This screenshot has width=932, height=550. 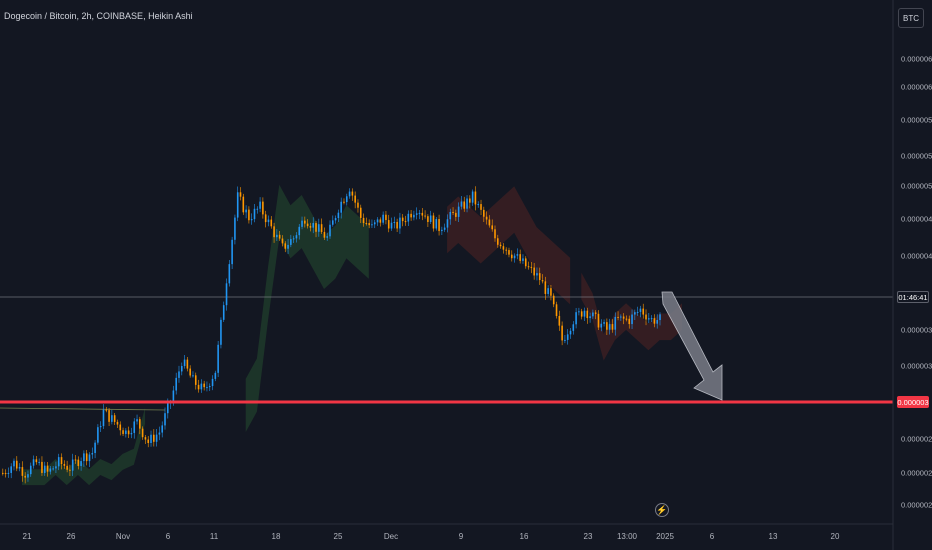 I want to click on cloud-band, so click(x=509, y=245).